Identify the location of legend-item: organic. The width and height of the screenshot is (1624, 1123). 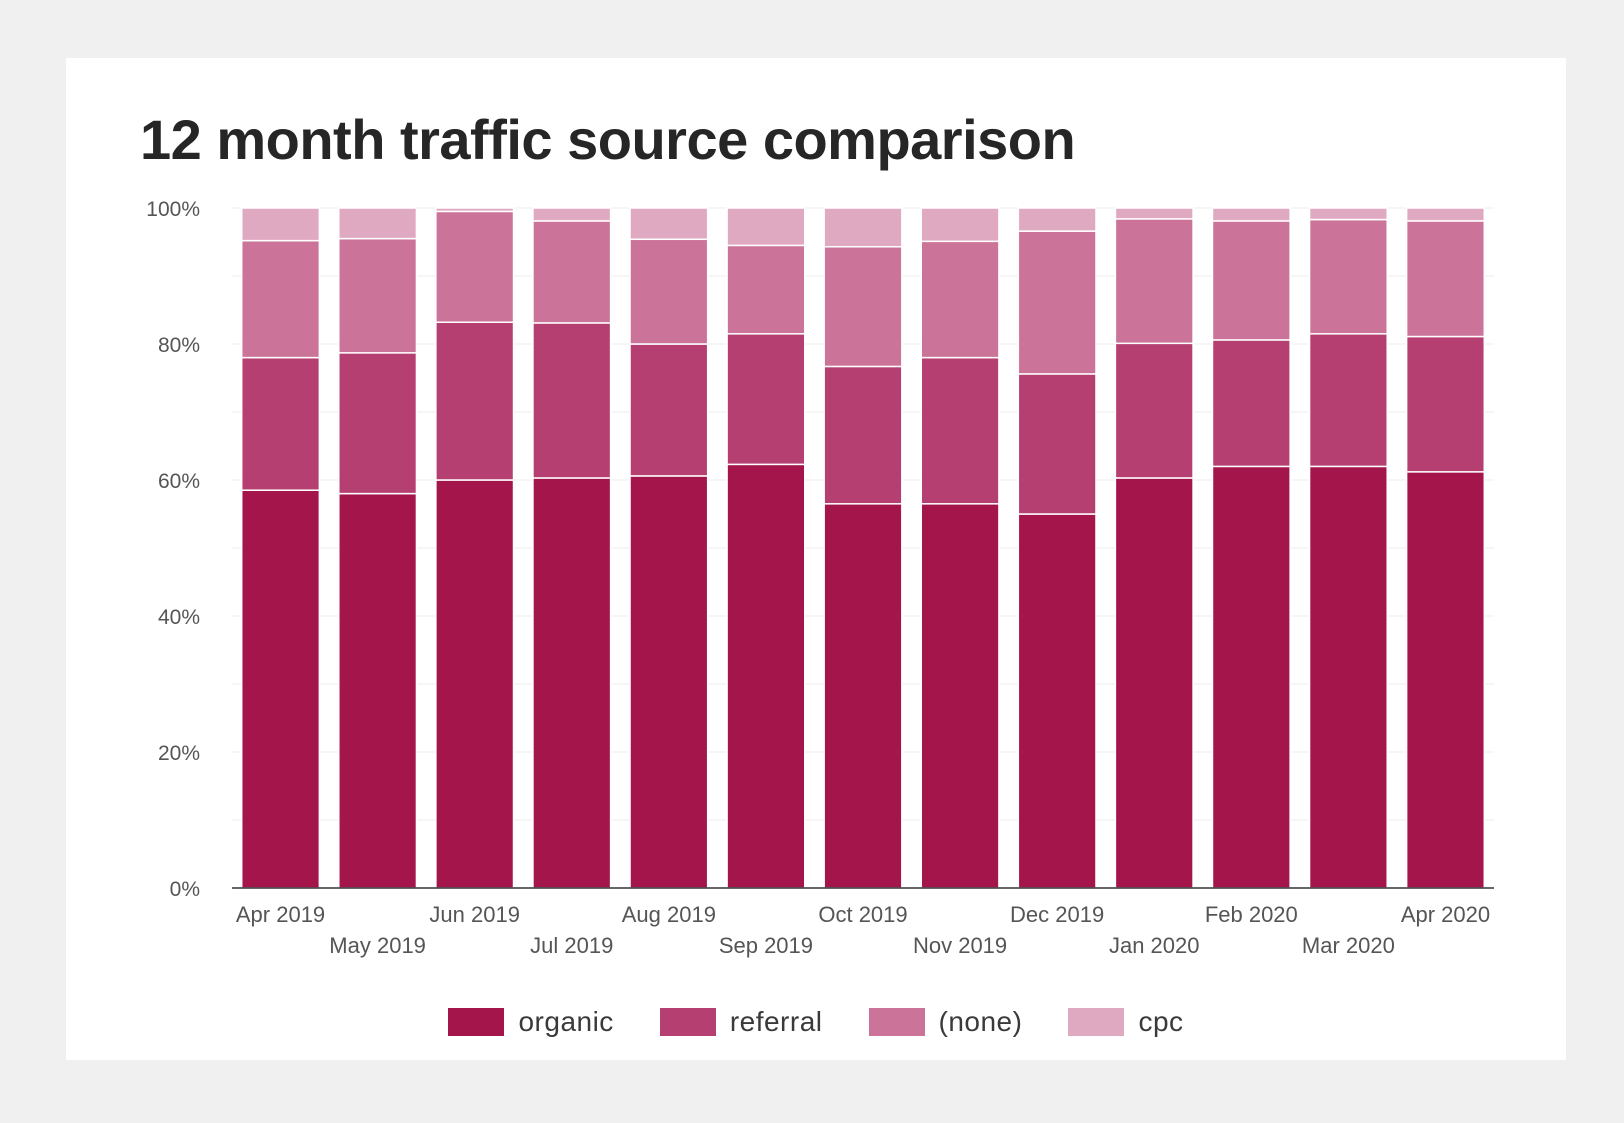
(530, 1022).